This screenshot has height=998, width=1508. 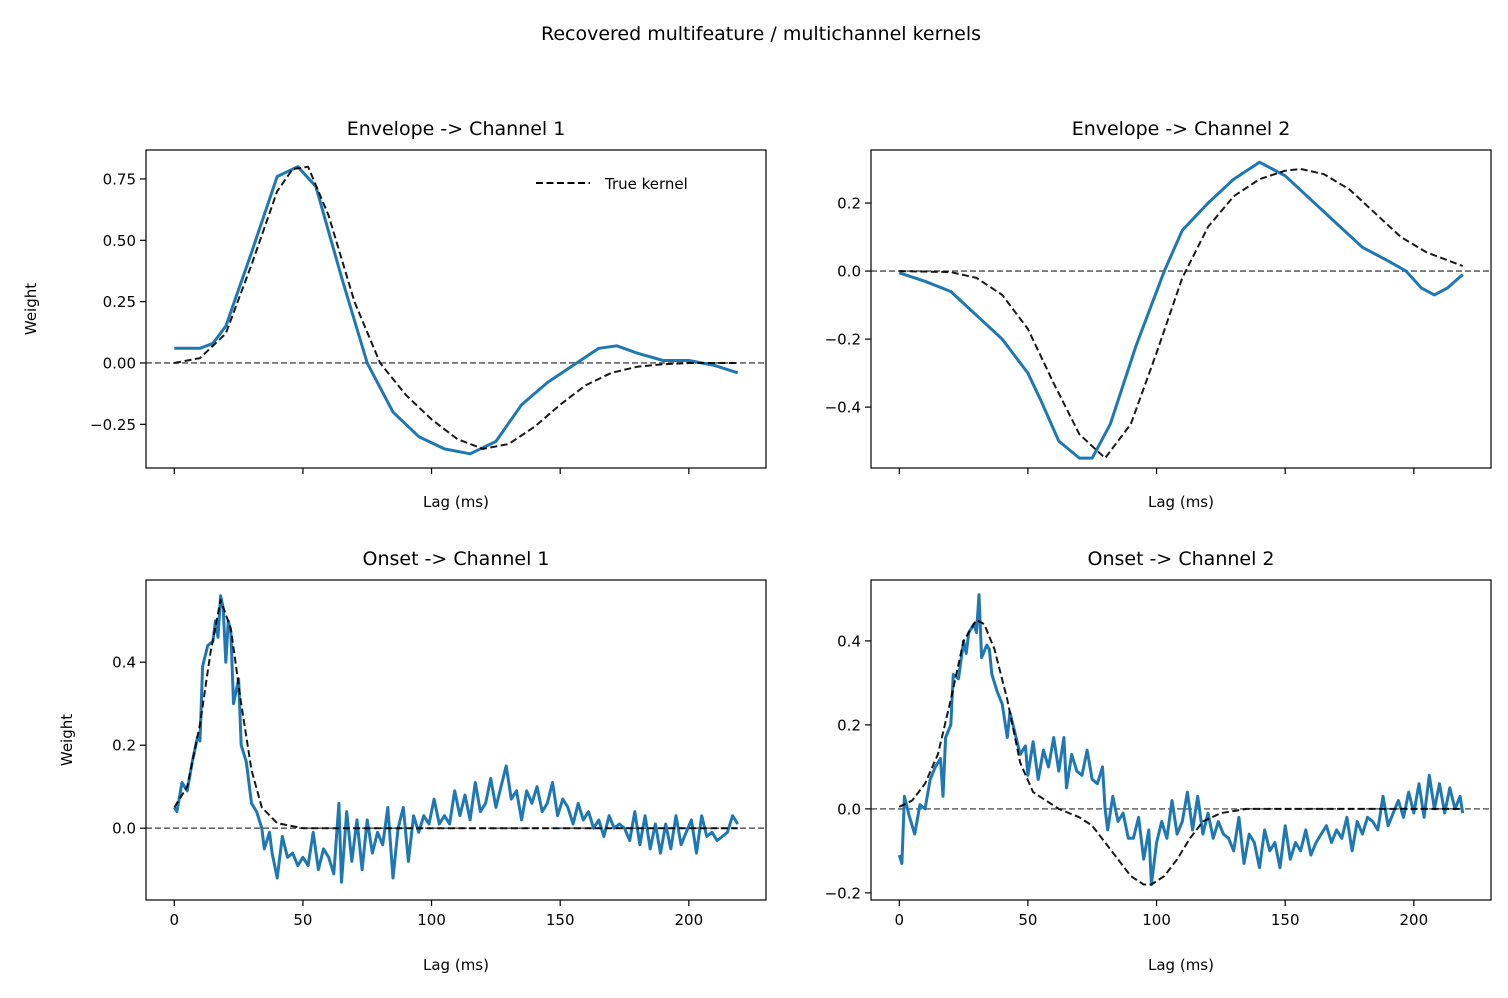 I want to click on legend-true-kernel-label: True kernel, so click(x=646, y=184).